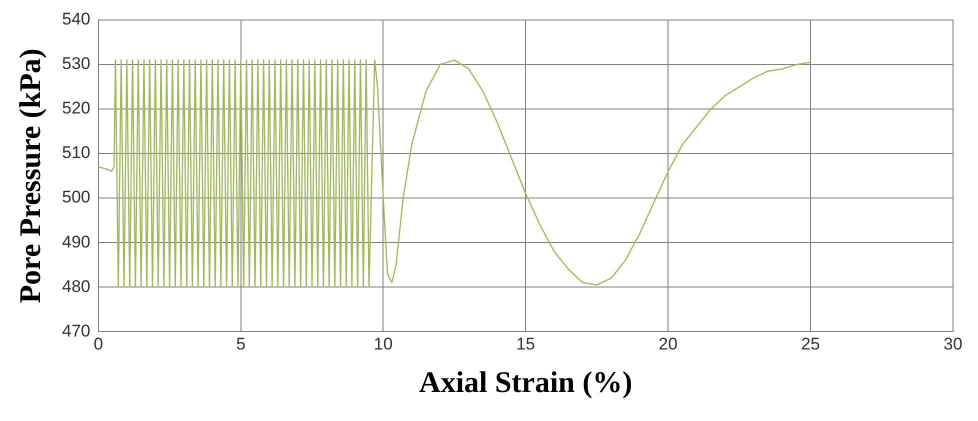 The width and height of the screenshot is (978, 421). What do you see at coordinates (383, 344) in the screenshot?
I see `x-tick-label: 10` at bounding box center [383, 344].